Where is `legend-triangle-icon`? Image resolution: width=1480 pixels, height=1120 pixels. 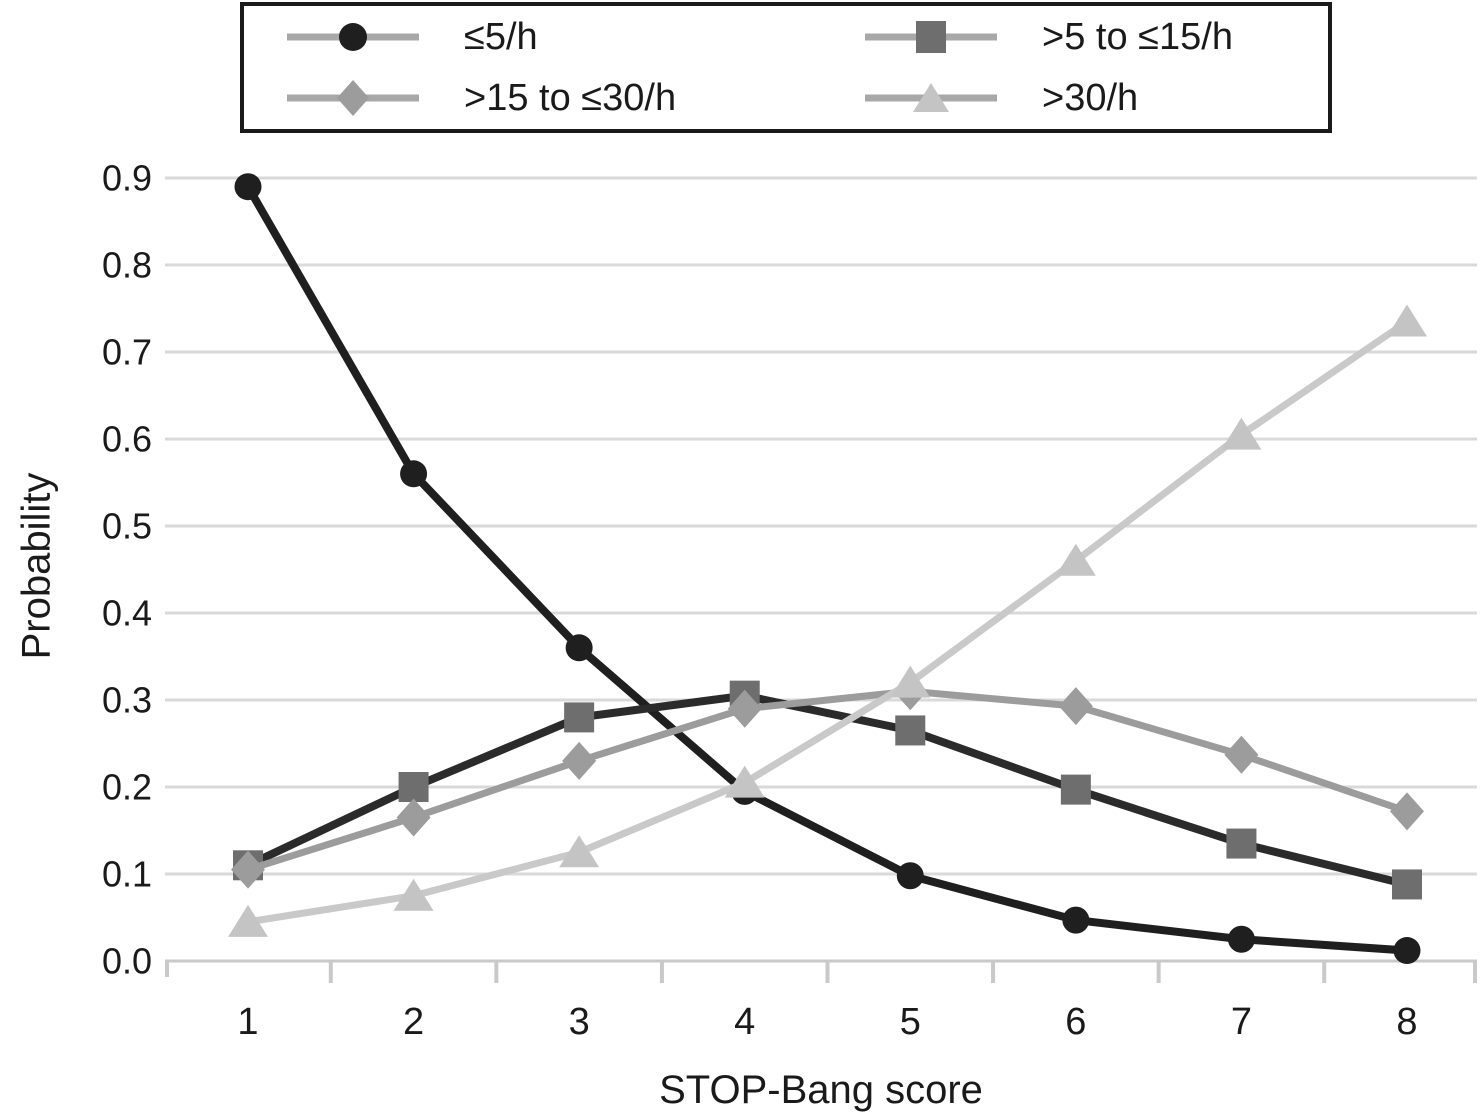
legend-triangle-icon is located at coordinates (931, 97).